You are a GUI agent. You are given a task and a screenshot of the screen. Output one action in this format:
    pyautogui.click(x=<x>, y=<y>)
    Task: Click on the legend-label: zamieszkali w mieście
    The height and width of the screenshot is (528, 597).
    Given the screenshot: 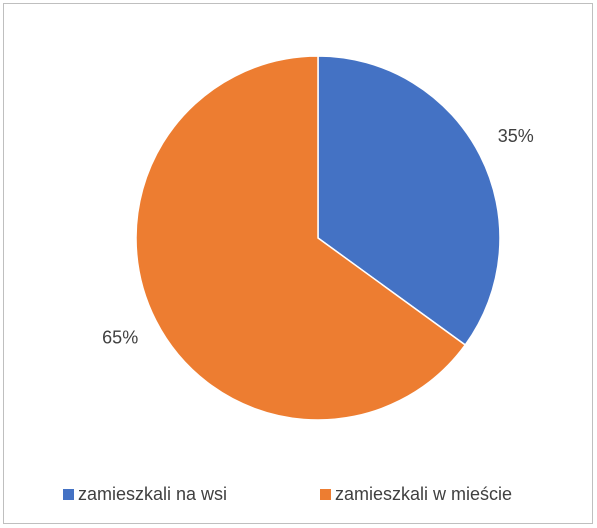 What is the action you would take?
    pyautogui.click(x=423, y=494)
    